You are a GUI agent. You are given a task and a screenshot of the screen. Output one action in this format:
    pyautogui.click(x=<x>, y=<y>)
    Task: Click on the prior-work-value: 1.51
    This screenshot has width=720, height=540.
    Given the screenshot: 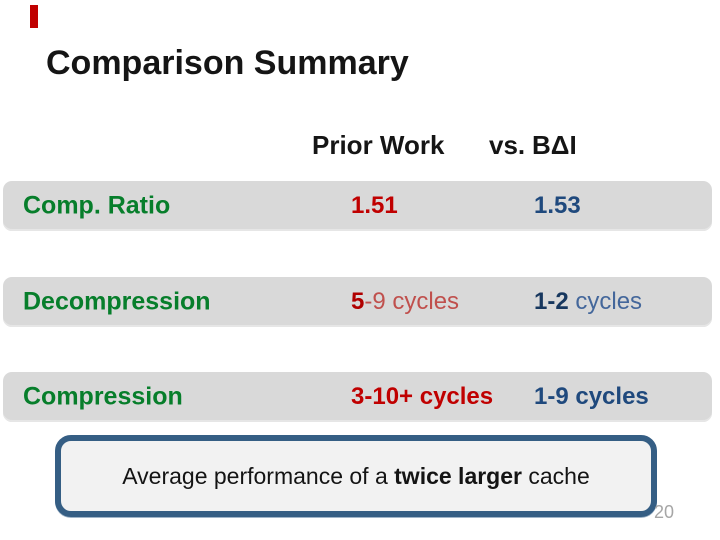 What is the action you would take?
    pyautogui.click(x=374, y=206)
    